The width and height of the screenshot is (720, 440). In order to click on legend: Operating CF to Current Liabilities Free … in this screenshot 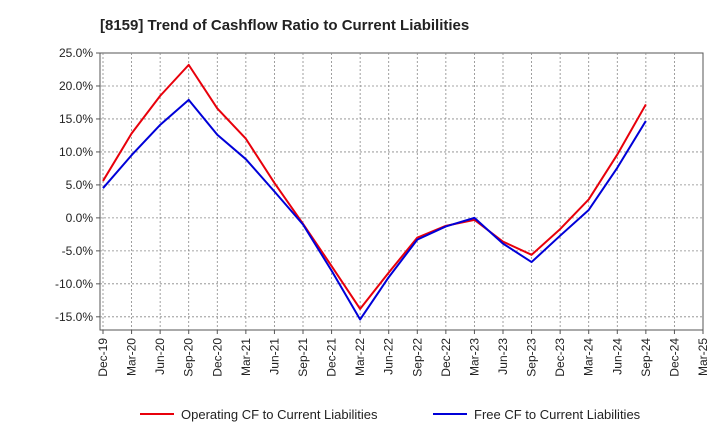, I will do `click(390, 414)`.